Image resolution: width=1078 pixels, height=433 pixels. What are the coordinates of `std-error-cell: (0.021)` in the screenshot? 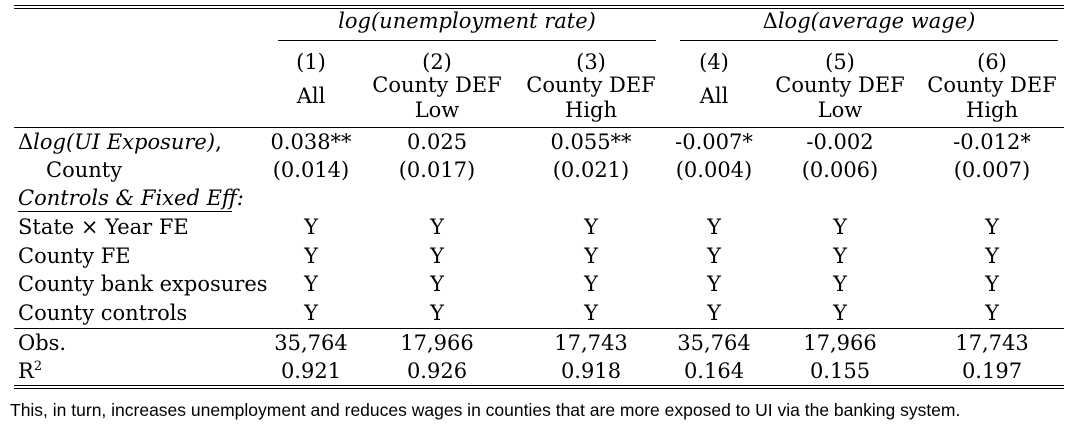 It's located at (591, 170).